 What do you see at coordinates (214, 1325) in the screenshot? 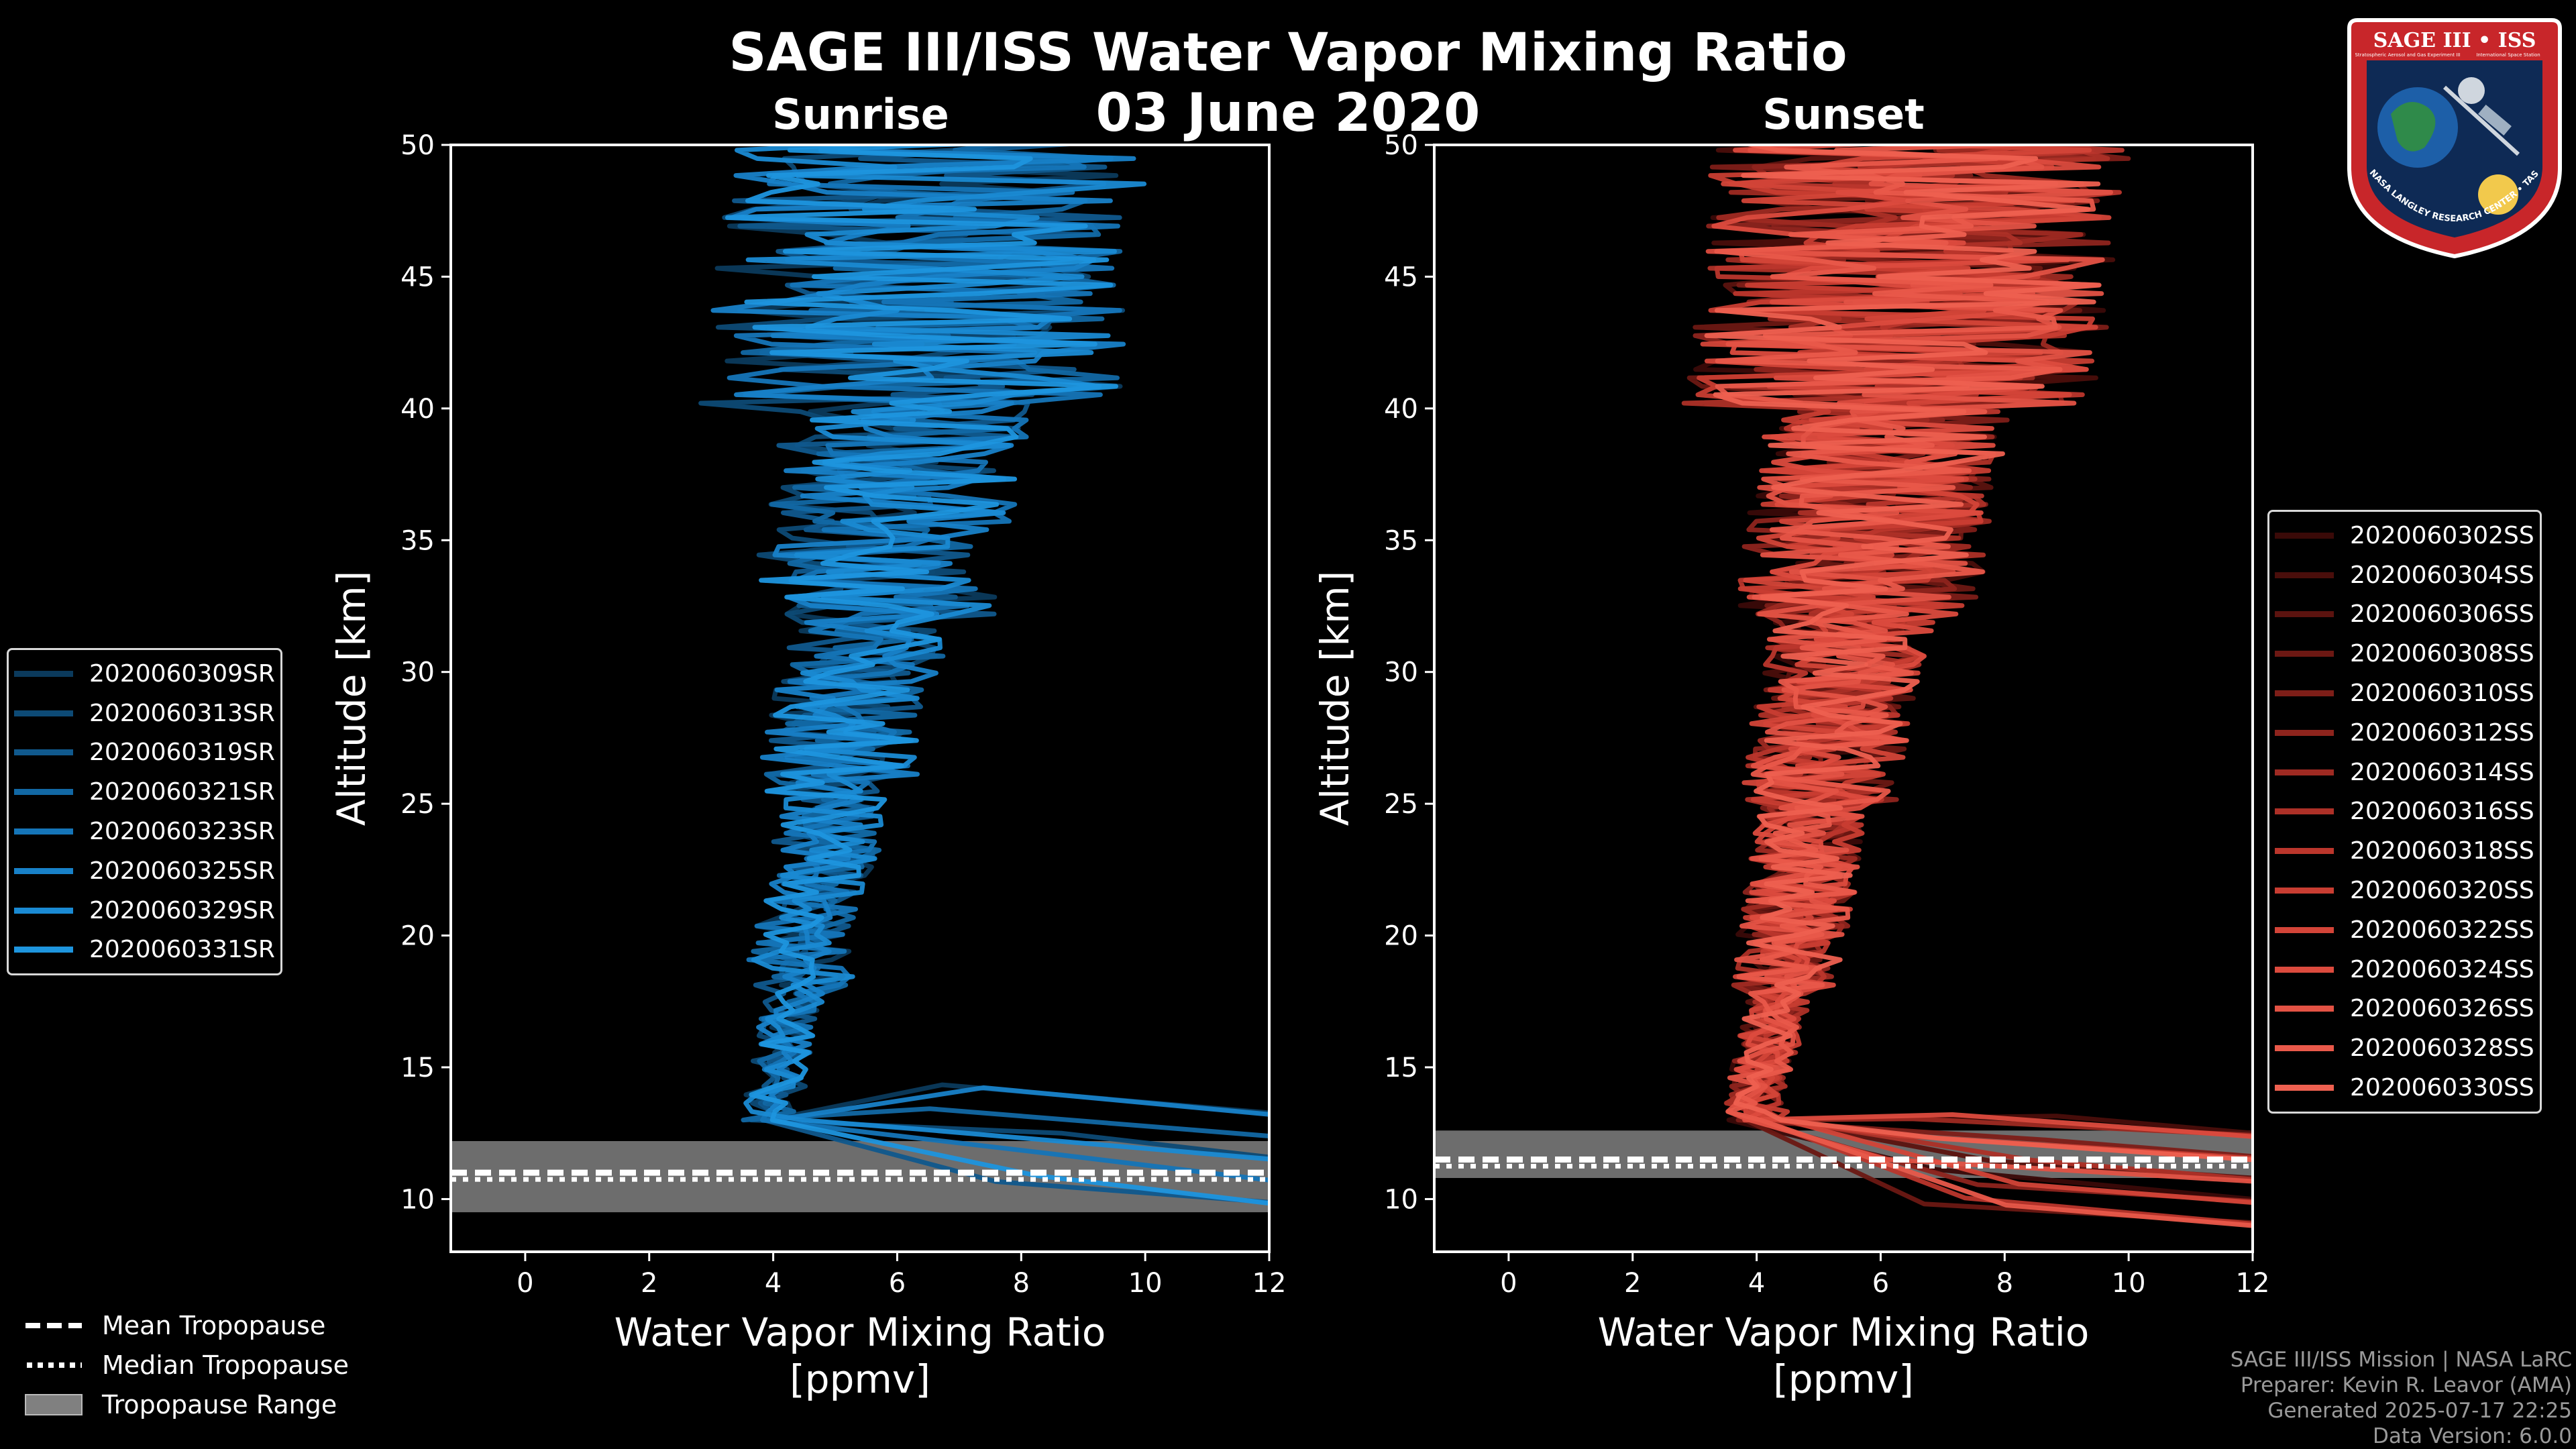
I see `tropopause-legend-label: Mean Tropopause` at bounding box center [214, 1325].